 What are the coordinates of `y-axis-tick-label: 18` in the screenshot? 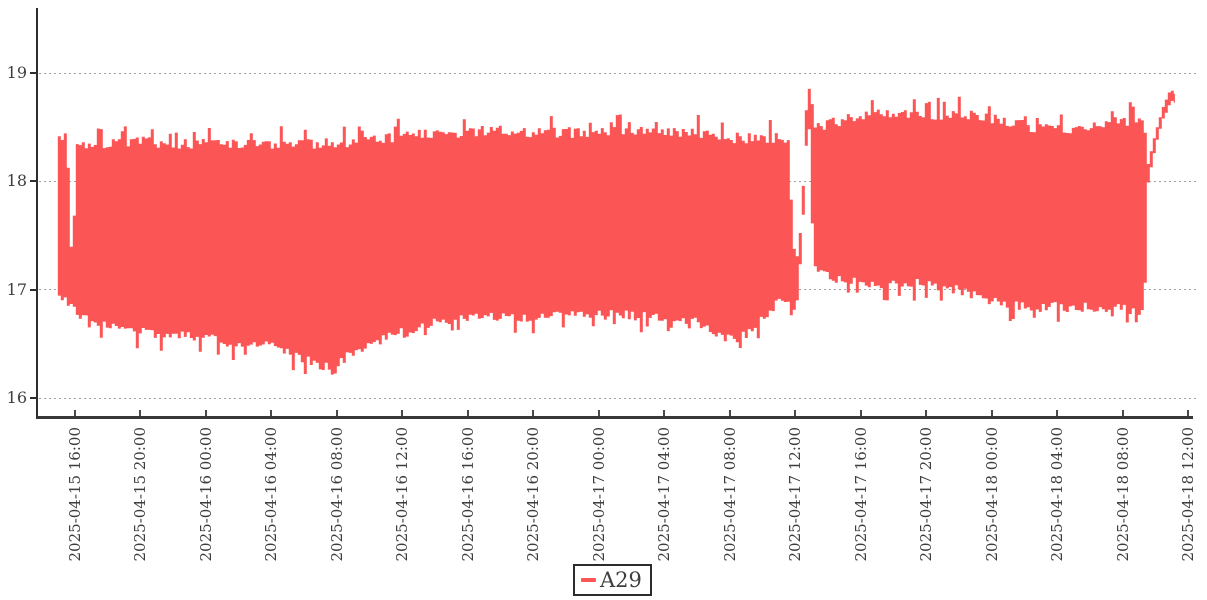 It's located at (16, 181).